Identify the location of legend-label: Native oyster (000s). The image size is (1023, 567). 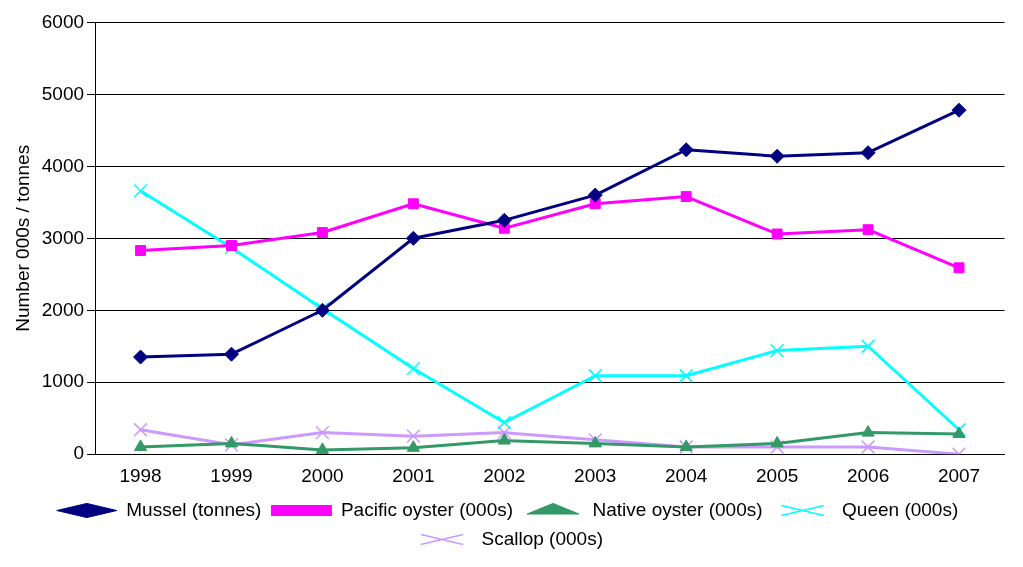
(677, 509).